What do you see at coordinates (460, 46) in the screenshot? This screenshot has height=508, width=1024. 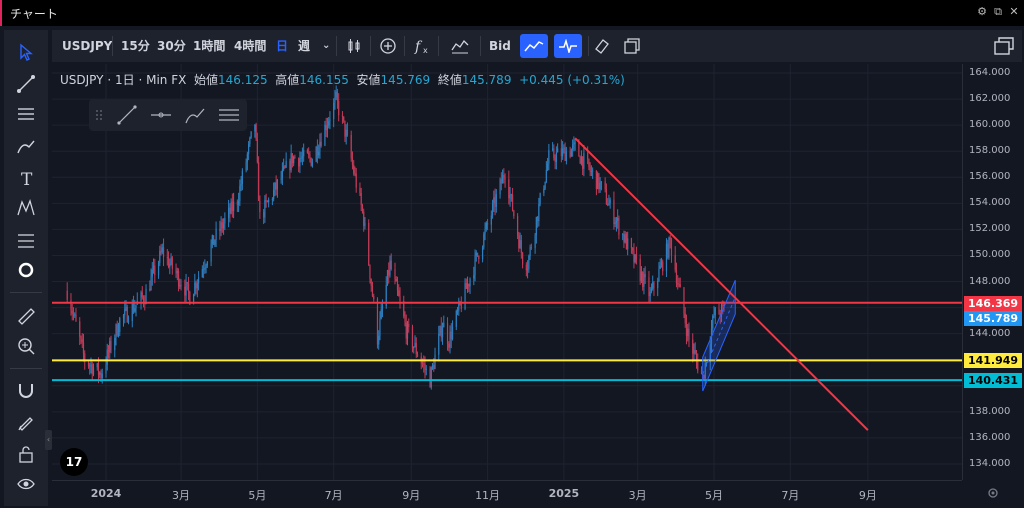 I see `bar-chart-icon` at bounding box center [460, 46].